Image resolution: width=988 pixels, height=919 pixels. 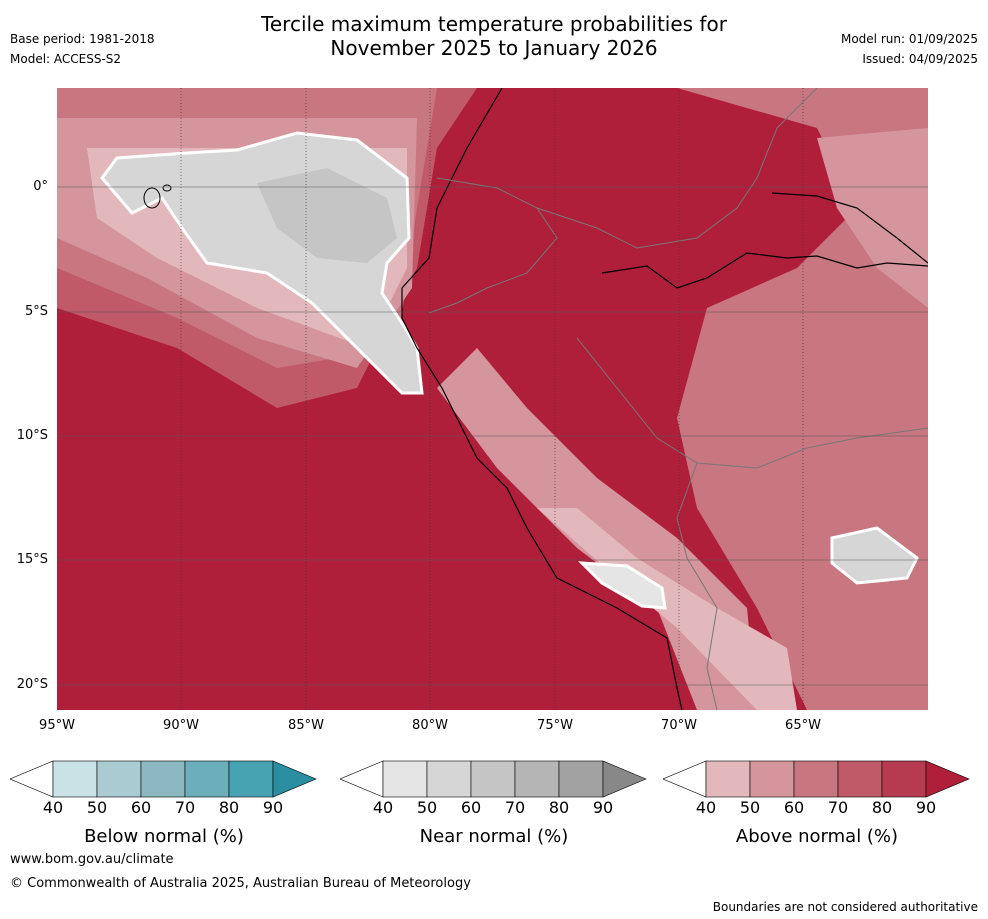 I want to click on lat-label-5s: 5°S, so click(x=36, y=311).